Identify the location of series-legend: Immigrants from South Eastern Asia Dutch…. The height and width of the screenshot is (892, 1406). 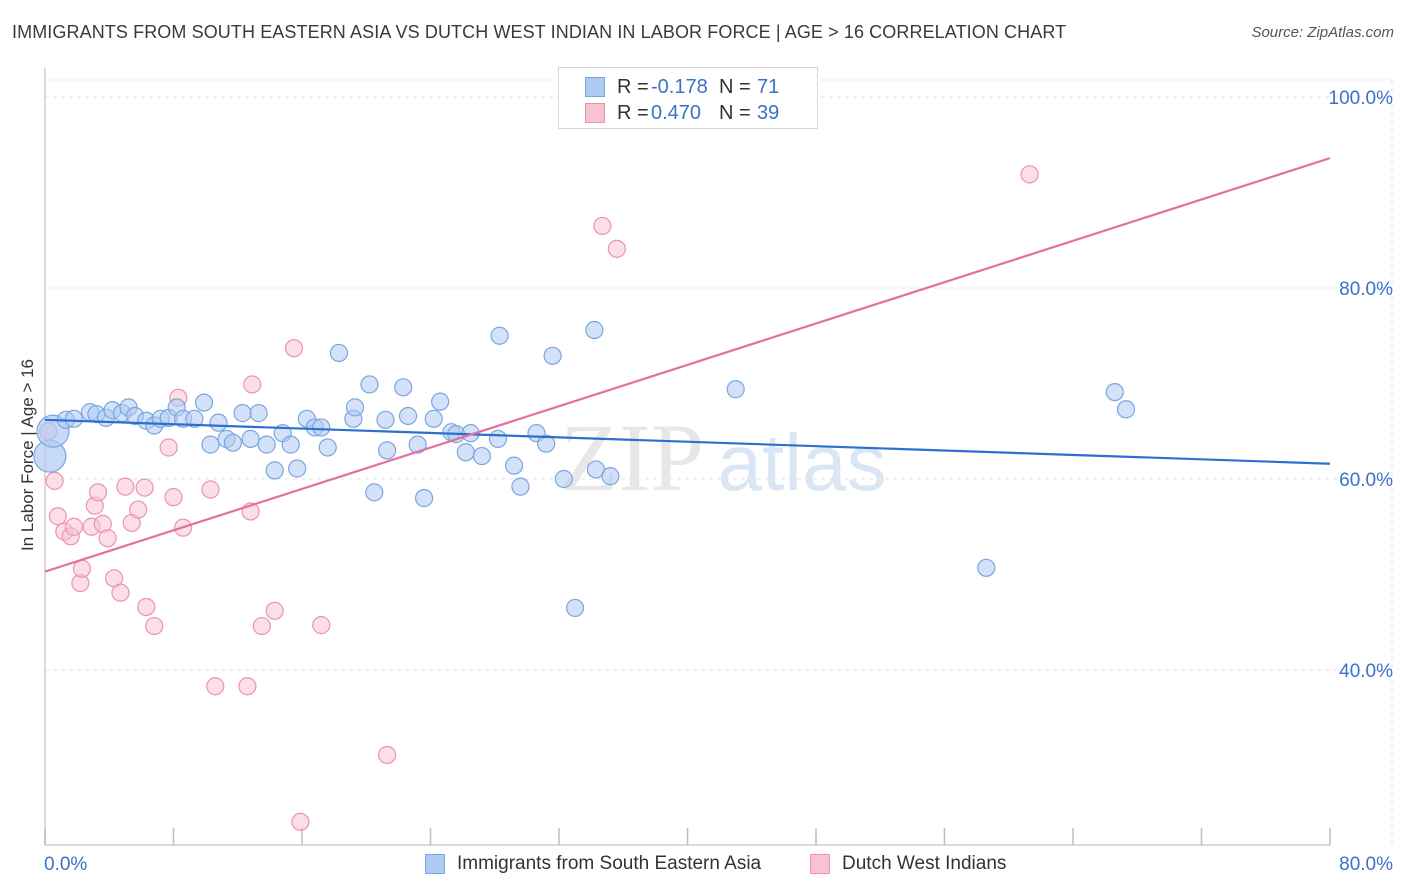
(703, 864).